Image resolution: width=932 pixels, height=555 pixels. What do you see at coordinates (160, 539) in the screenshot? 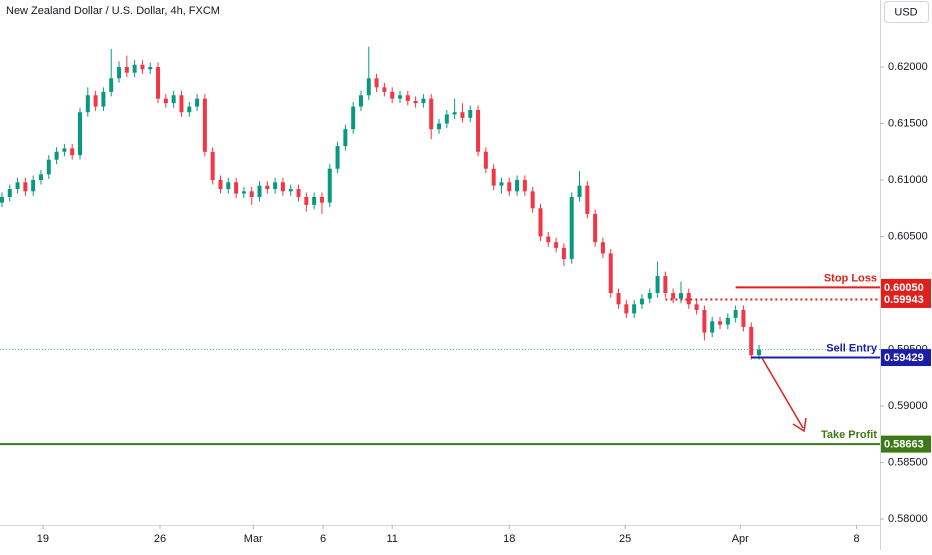
I see `x-tick-label: 26` at bounding box center [160, 539].